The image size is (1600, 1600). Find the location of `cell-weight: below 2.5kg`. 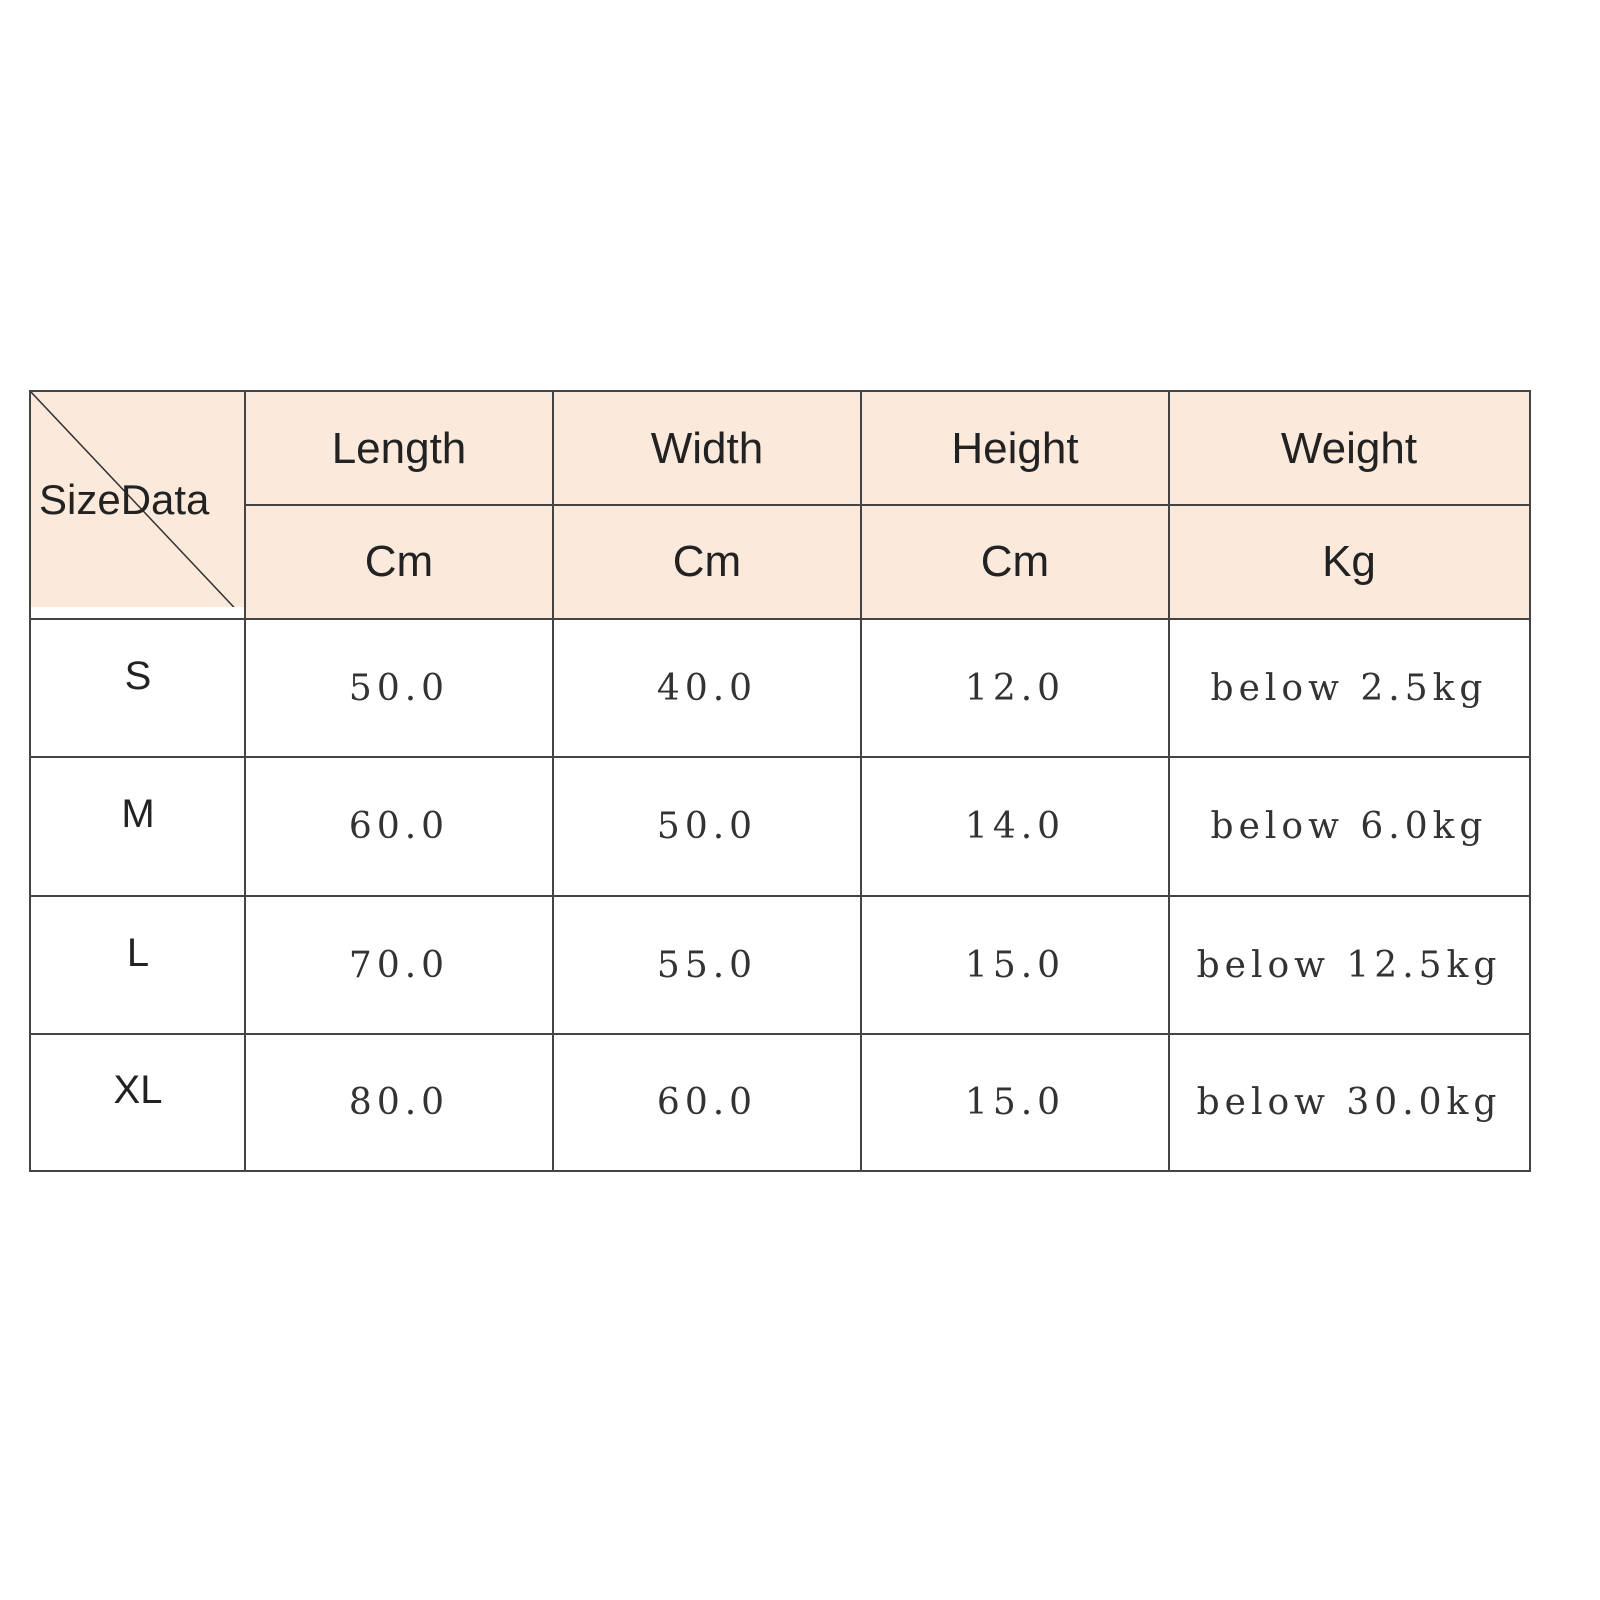

cell-weight: below 2.5kg is located at coordinates (1349, 688).